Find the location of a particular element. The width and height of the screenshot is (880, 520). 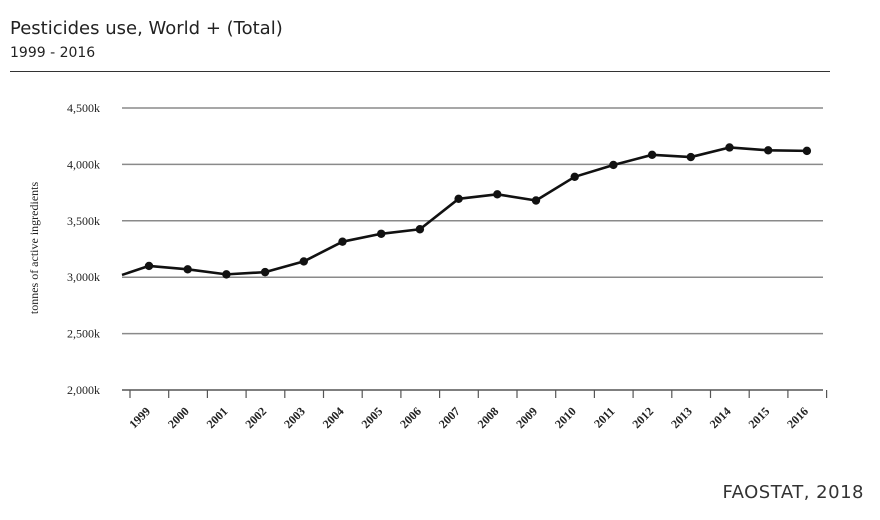

x-tick-label: 2015 is located at coordinates (758, 417).